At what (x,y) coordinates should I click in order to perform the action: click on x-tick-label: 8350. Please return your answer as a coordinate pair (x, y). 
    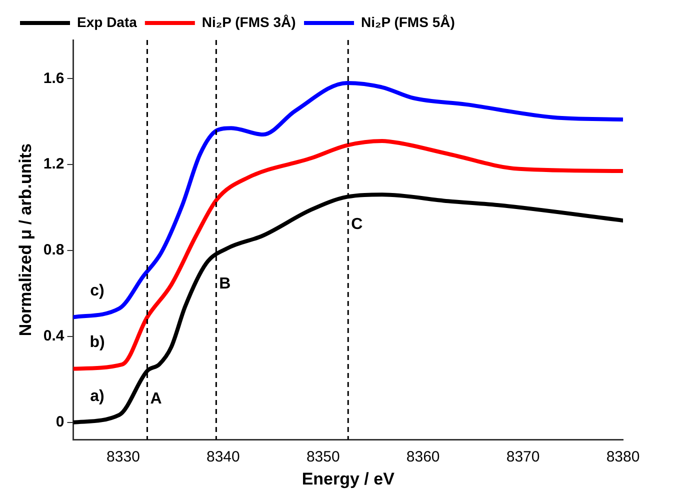
    Looking at the image, I should click on (323, 457).